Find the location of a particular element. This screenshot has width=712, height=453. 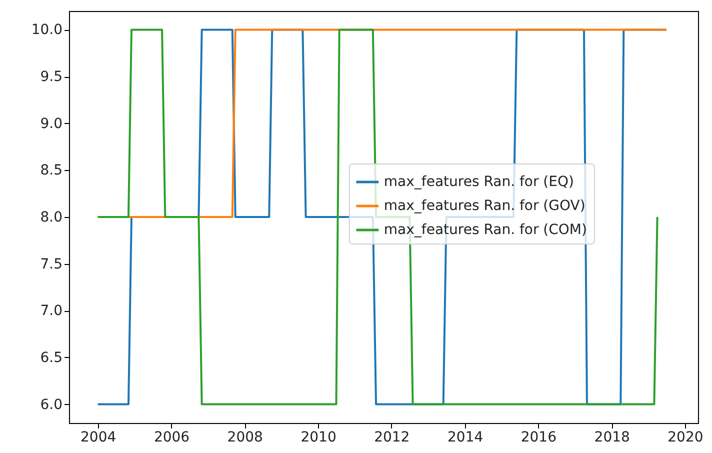

x-tick-label: 2016 is located at coordinates (538, 438).